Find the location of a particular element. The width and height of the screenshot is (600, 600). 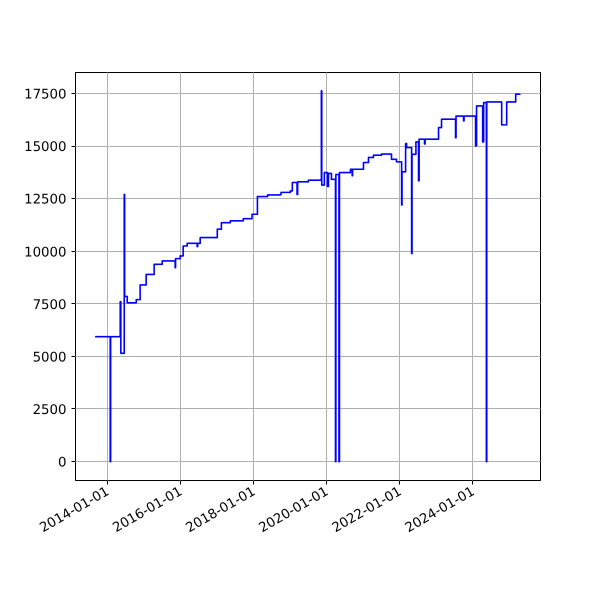

y-tick-label: 15000 is located at coordinates (45, 148).